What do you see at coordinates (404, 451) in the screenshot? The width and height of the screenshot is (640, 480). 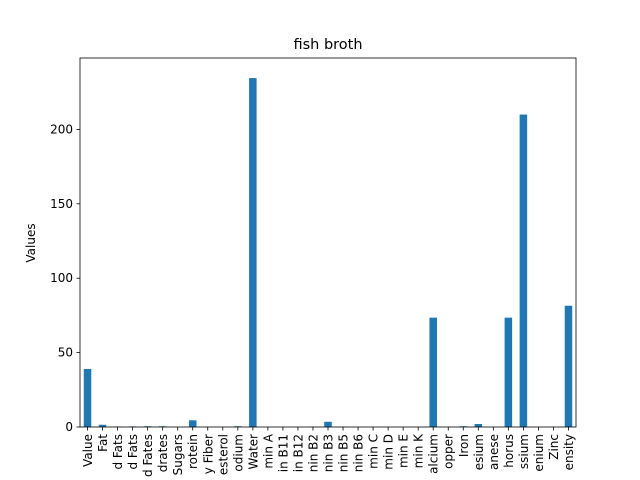 I see `x-tick-label: min E` at bounding box center [404, 451].